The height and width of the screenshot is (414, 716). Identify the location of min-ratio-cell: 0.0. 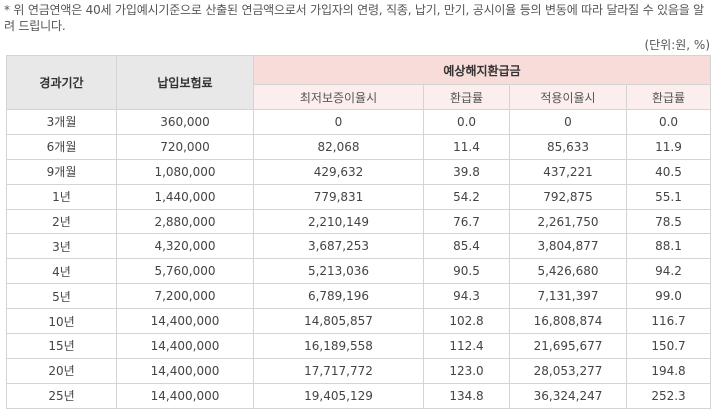
(466, 122).